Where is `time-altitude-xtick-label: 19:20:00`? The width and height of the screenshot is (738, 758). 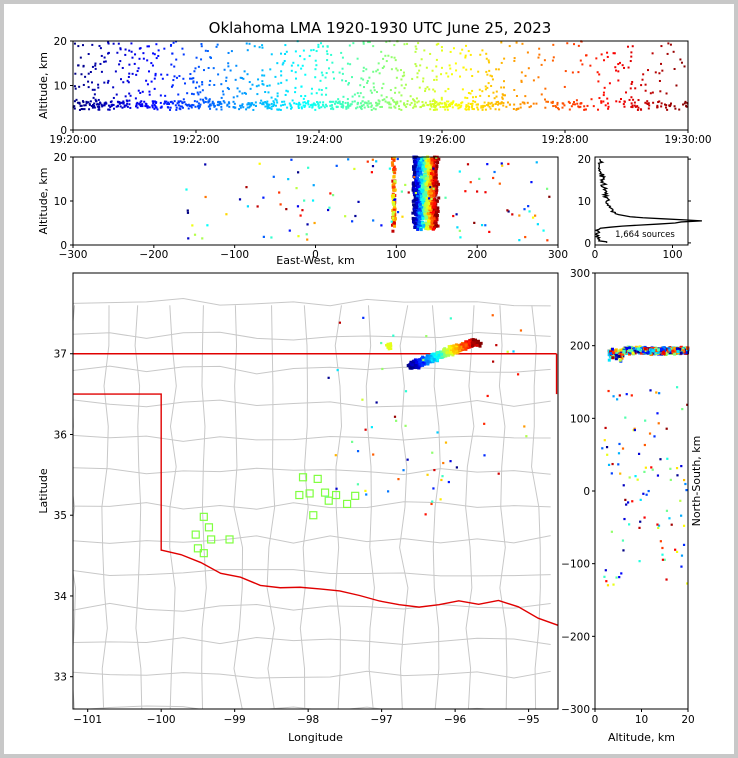
time-altitude-xtick-label: 19:20:00 is located at coordinates (72, 140).